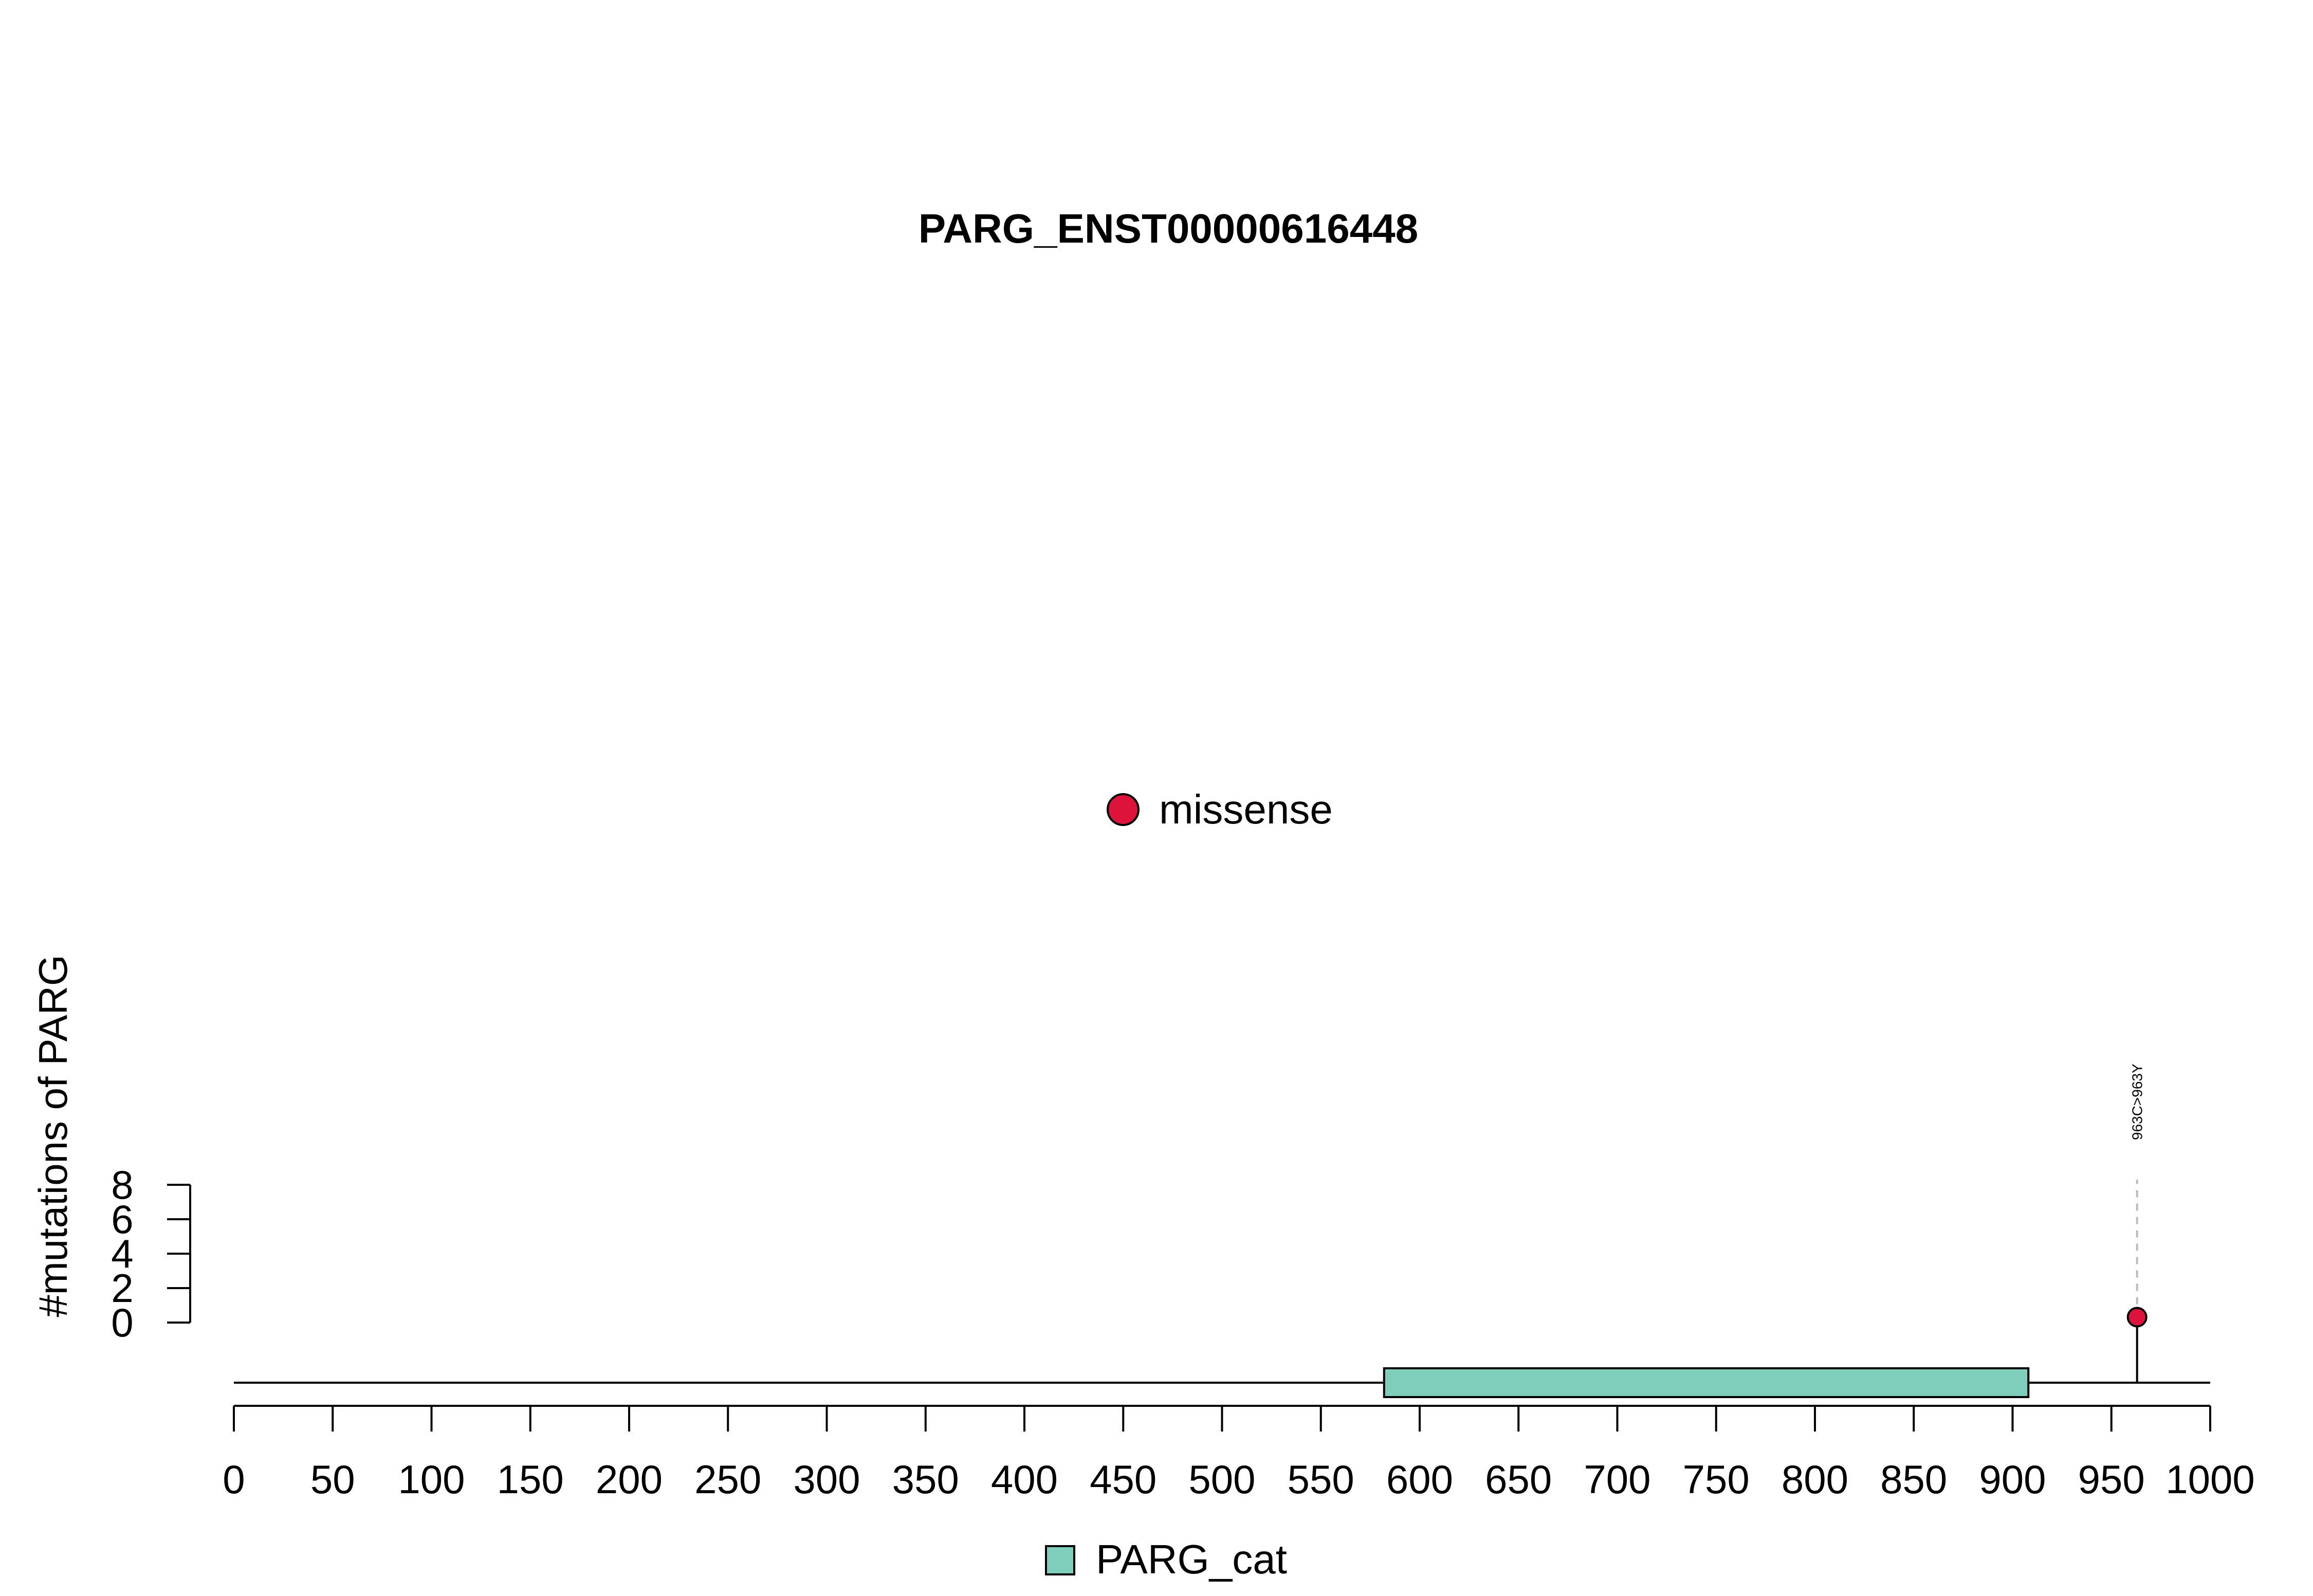 This screenshot has width=2313, height=1596. I want to click on legend-domain-label: PARG_cat, so click(1191, 1559).